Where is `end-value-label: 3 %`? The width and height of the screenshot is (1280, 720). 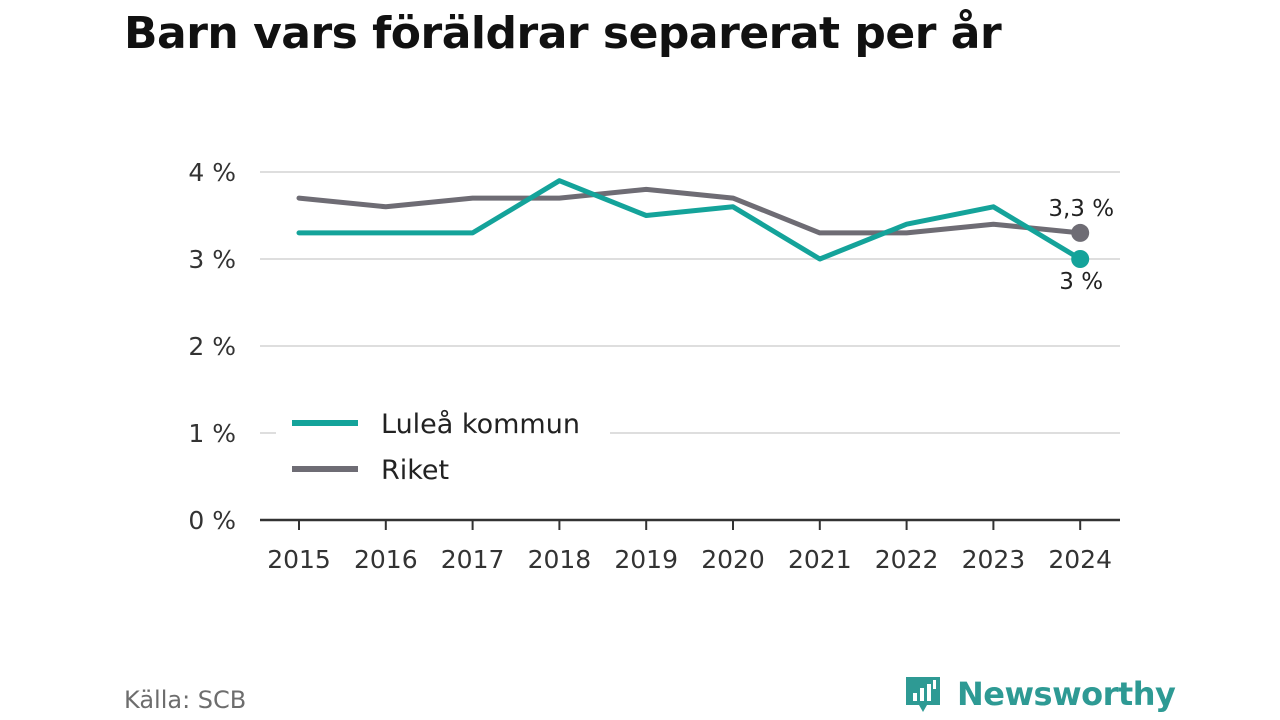 end-value-label: 3 % is located at coordinates (1081, 282).